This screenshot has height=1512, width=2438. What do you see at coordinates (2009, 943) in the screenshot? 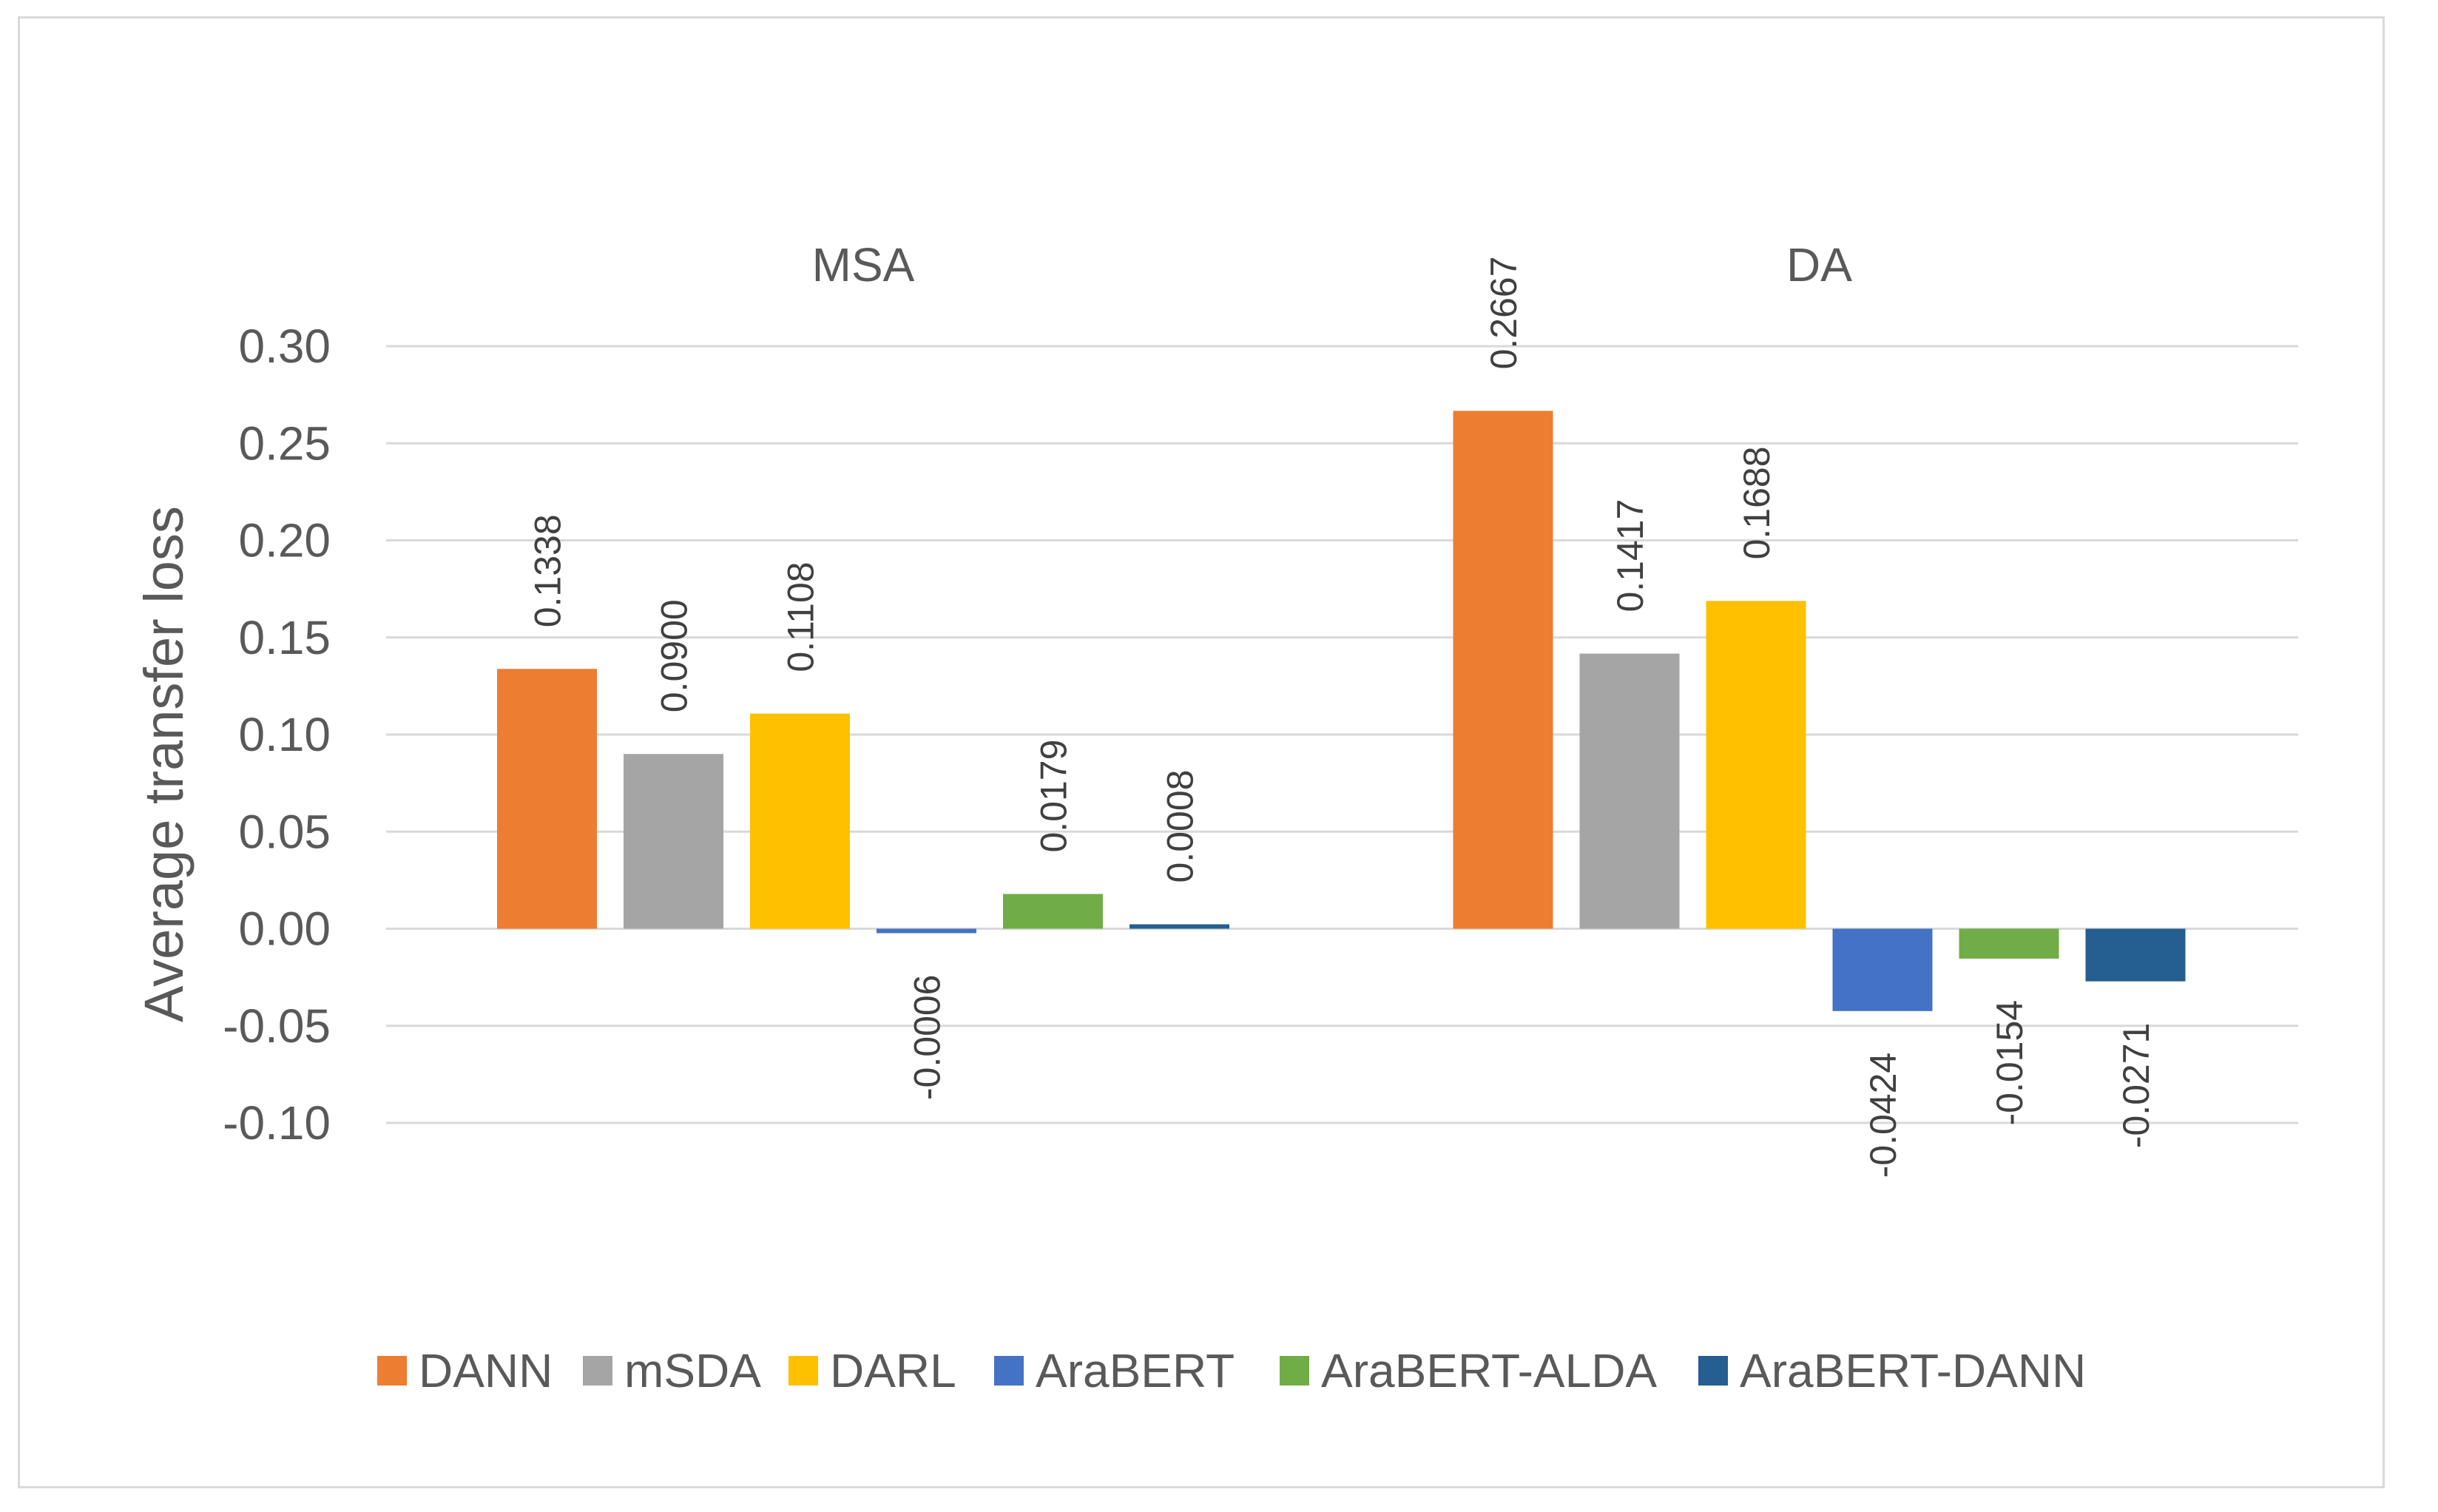
I see `bar-arabert-alda-da` at bounding box center [2009, 943].